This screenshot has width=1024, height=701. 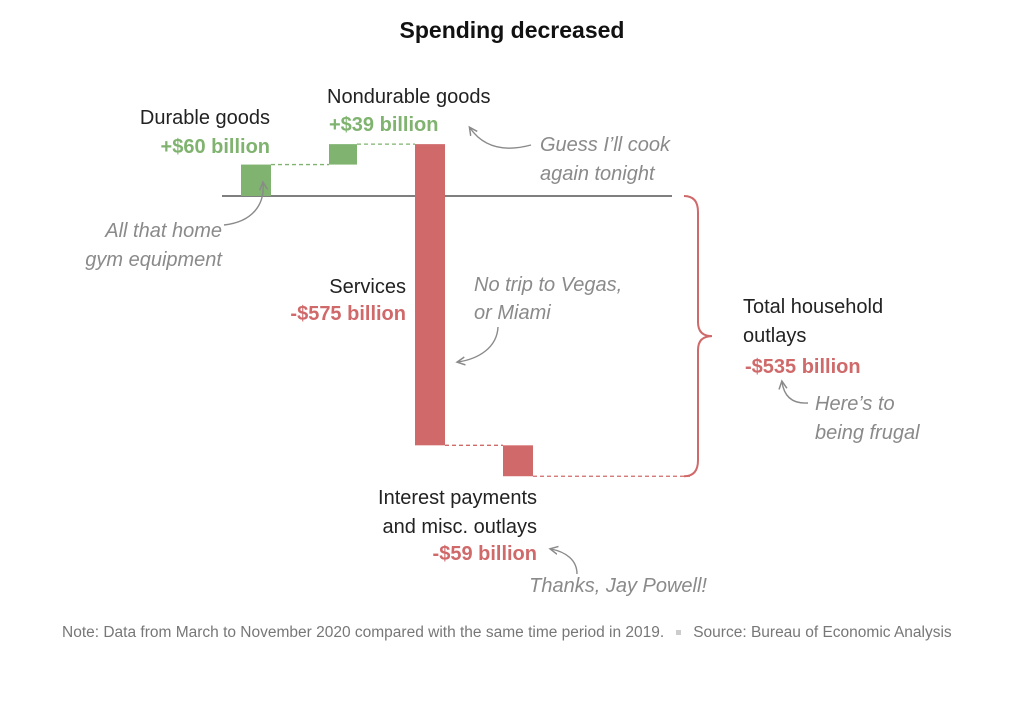 I want to click on annotation-durable-line1: All that home, so click(x=163, y=231).